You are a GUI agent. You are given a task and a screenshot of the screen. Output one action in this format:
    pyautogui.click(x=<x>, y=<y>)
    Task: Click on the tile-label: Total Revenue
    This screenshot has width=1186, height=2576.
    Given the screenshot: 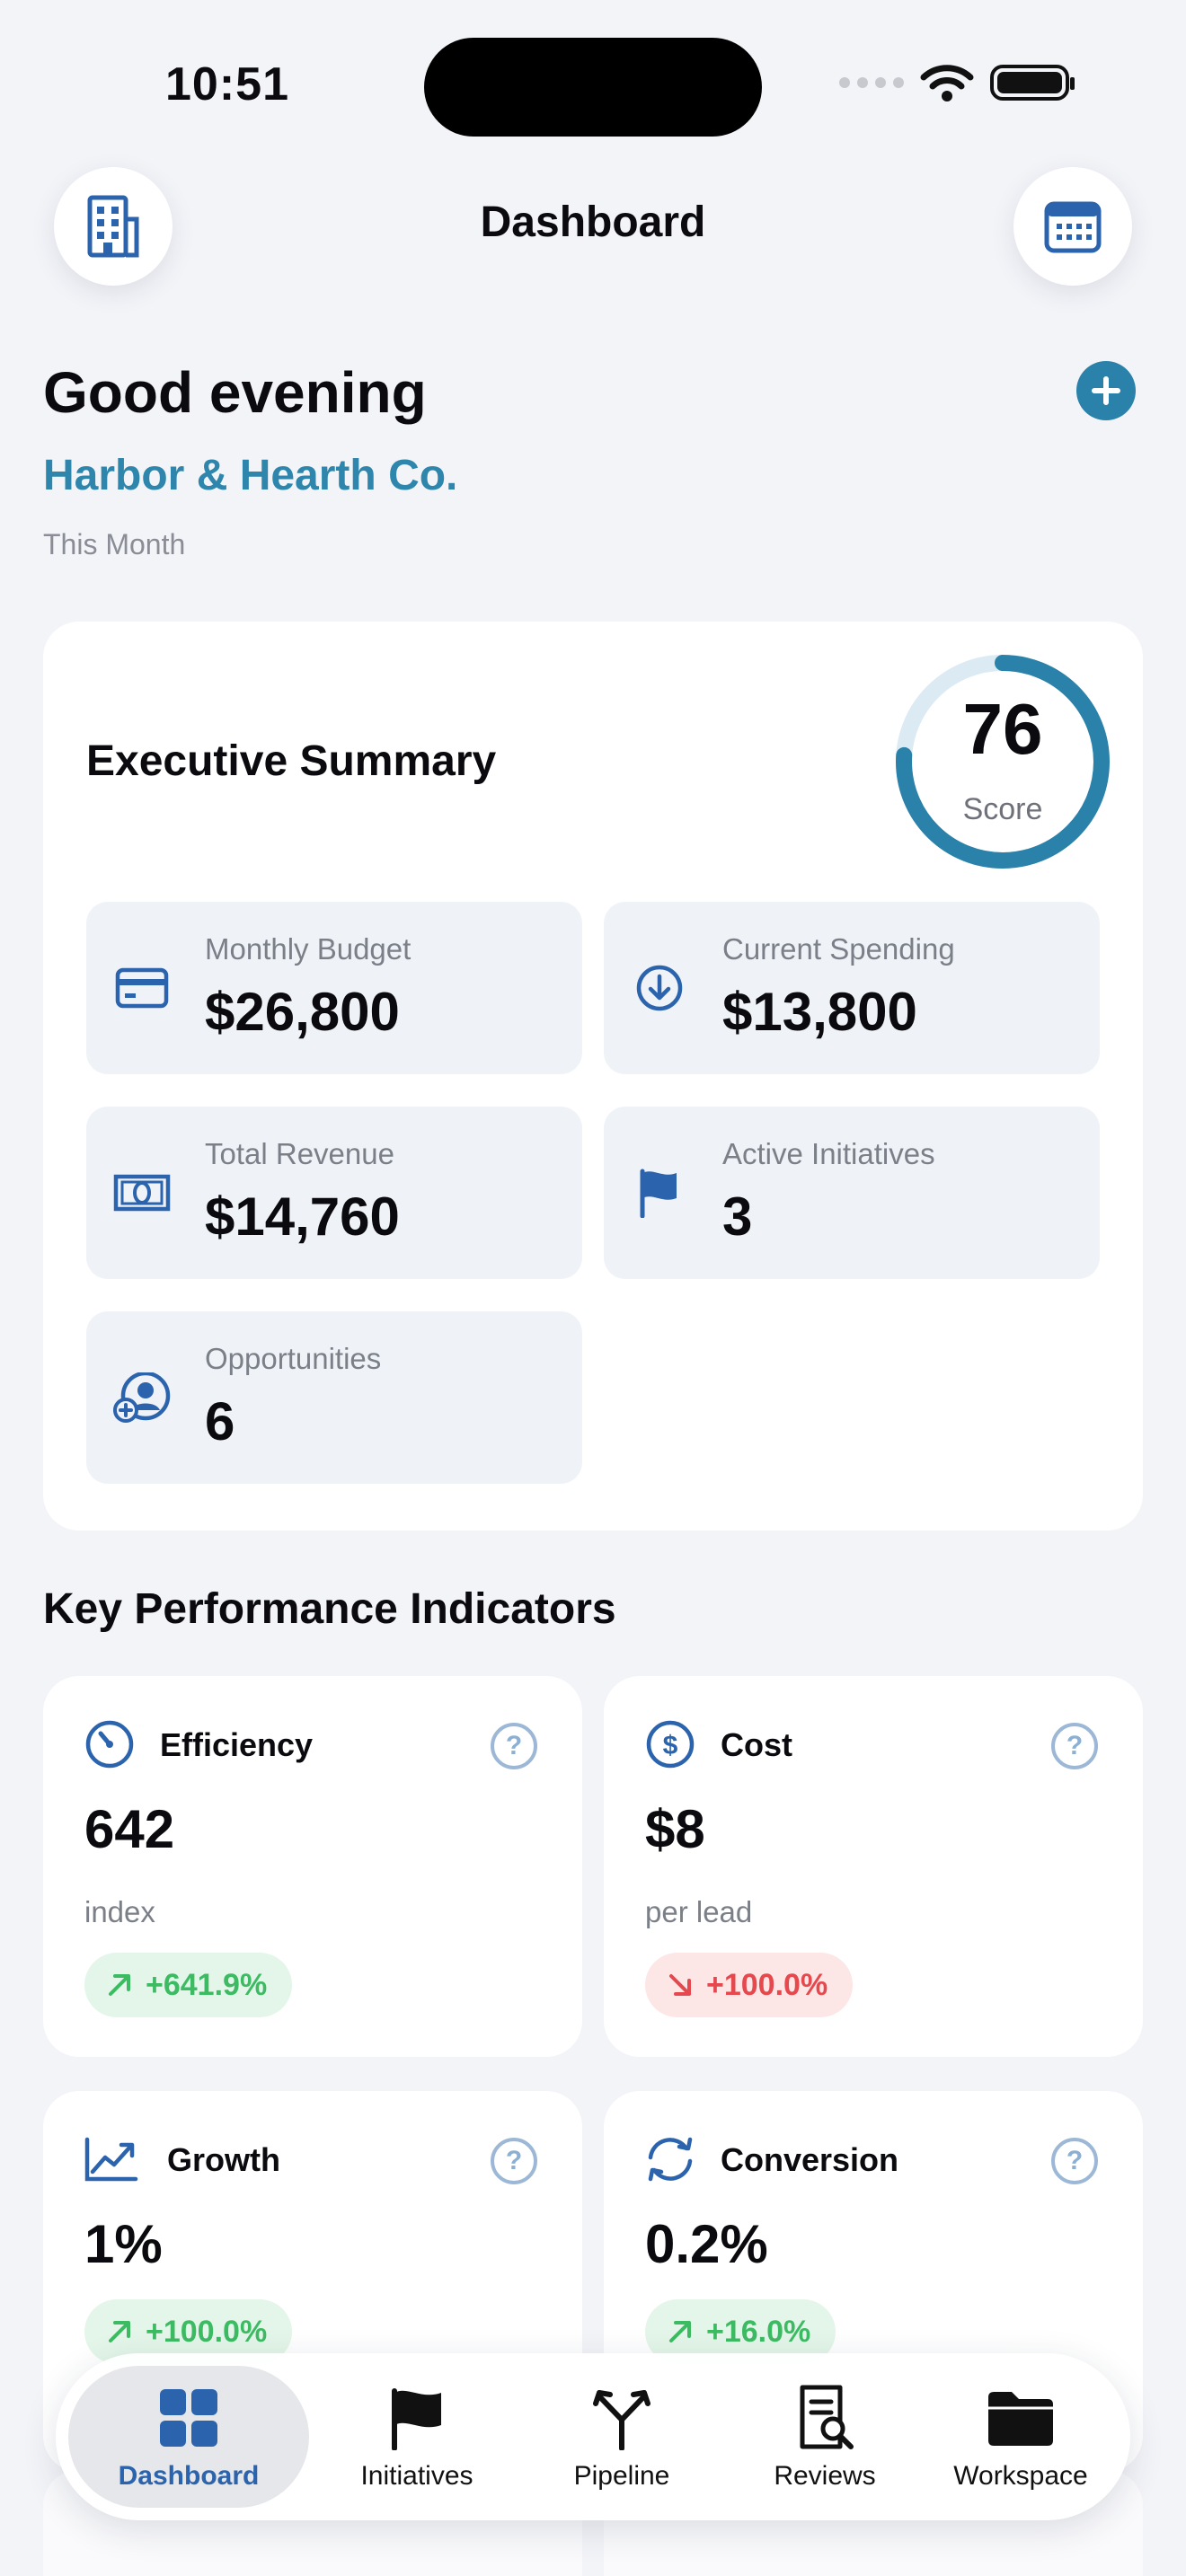 What is the action you would take?
    pyautogui.click(x=299, y=1153)
    